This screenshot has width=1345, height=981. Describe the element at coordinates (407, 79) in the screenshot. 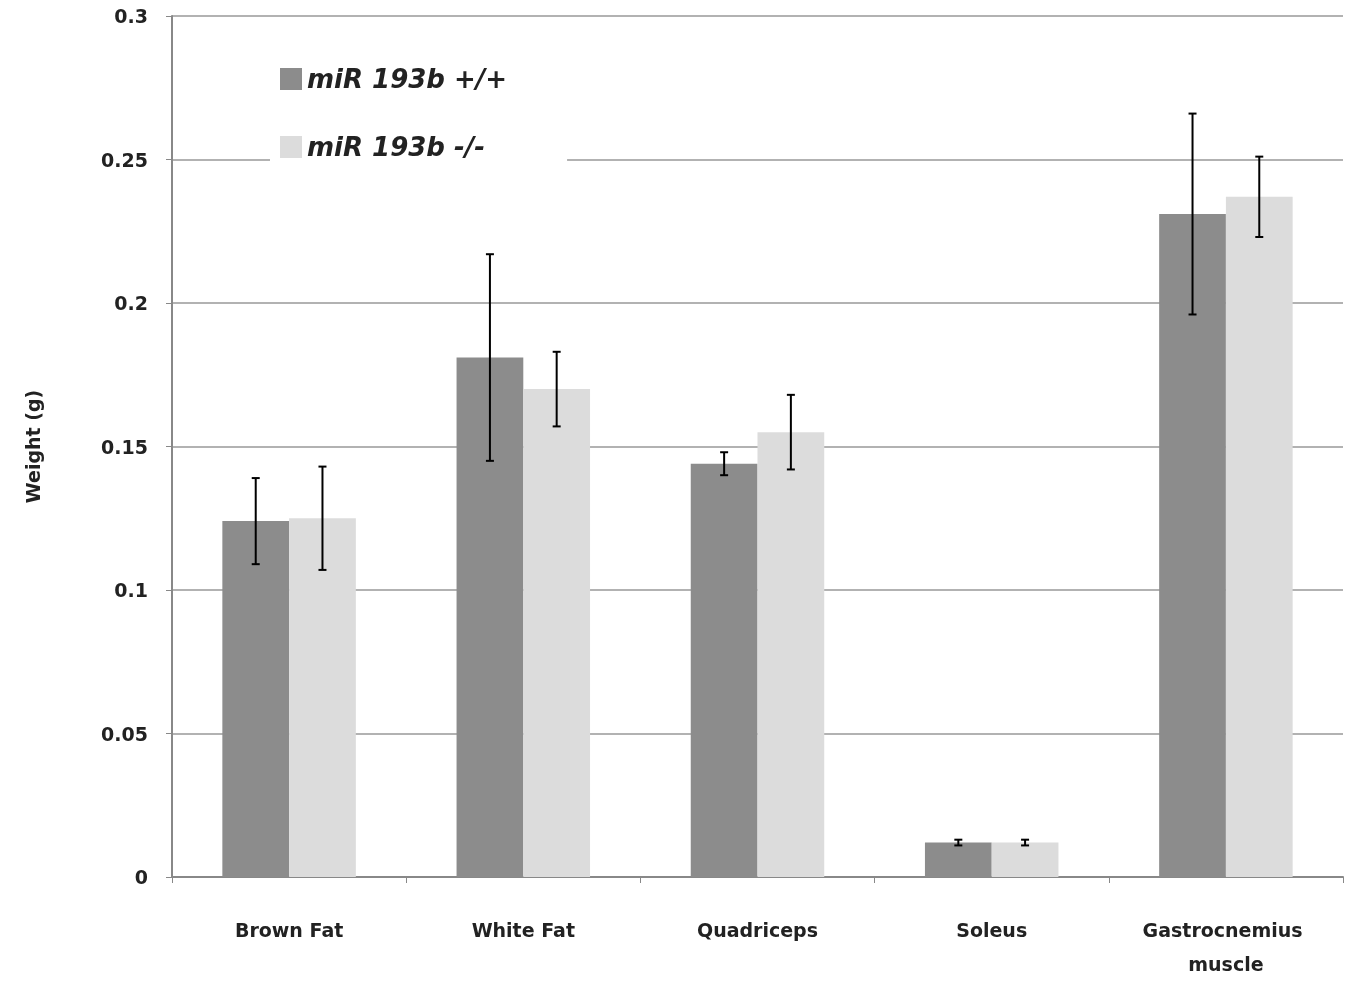

I see `legend-label: miR 193b +/+` at that location.